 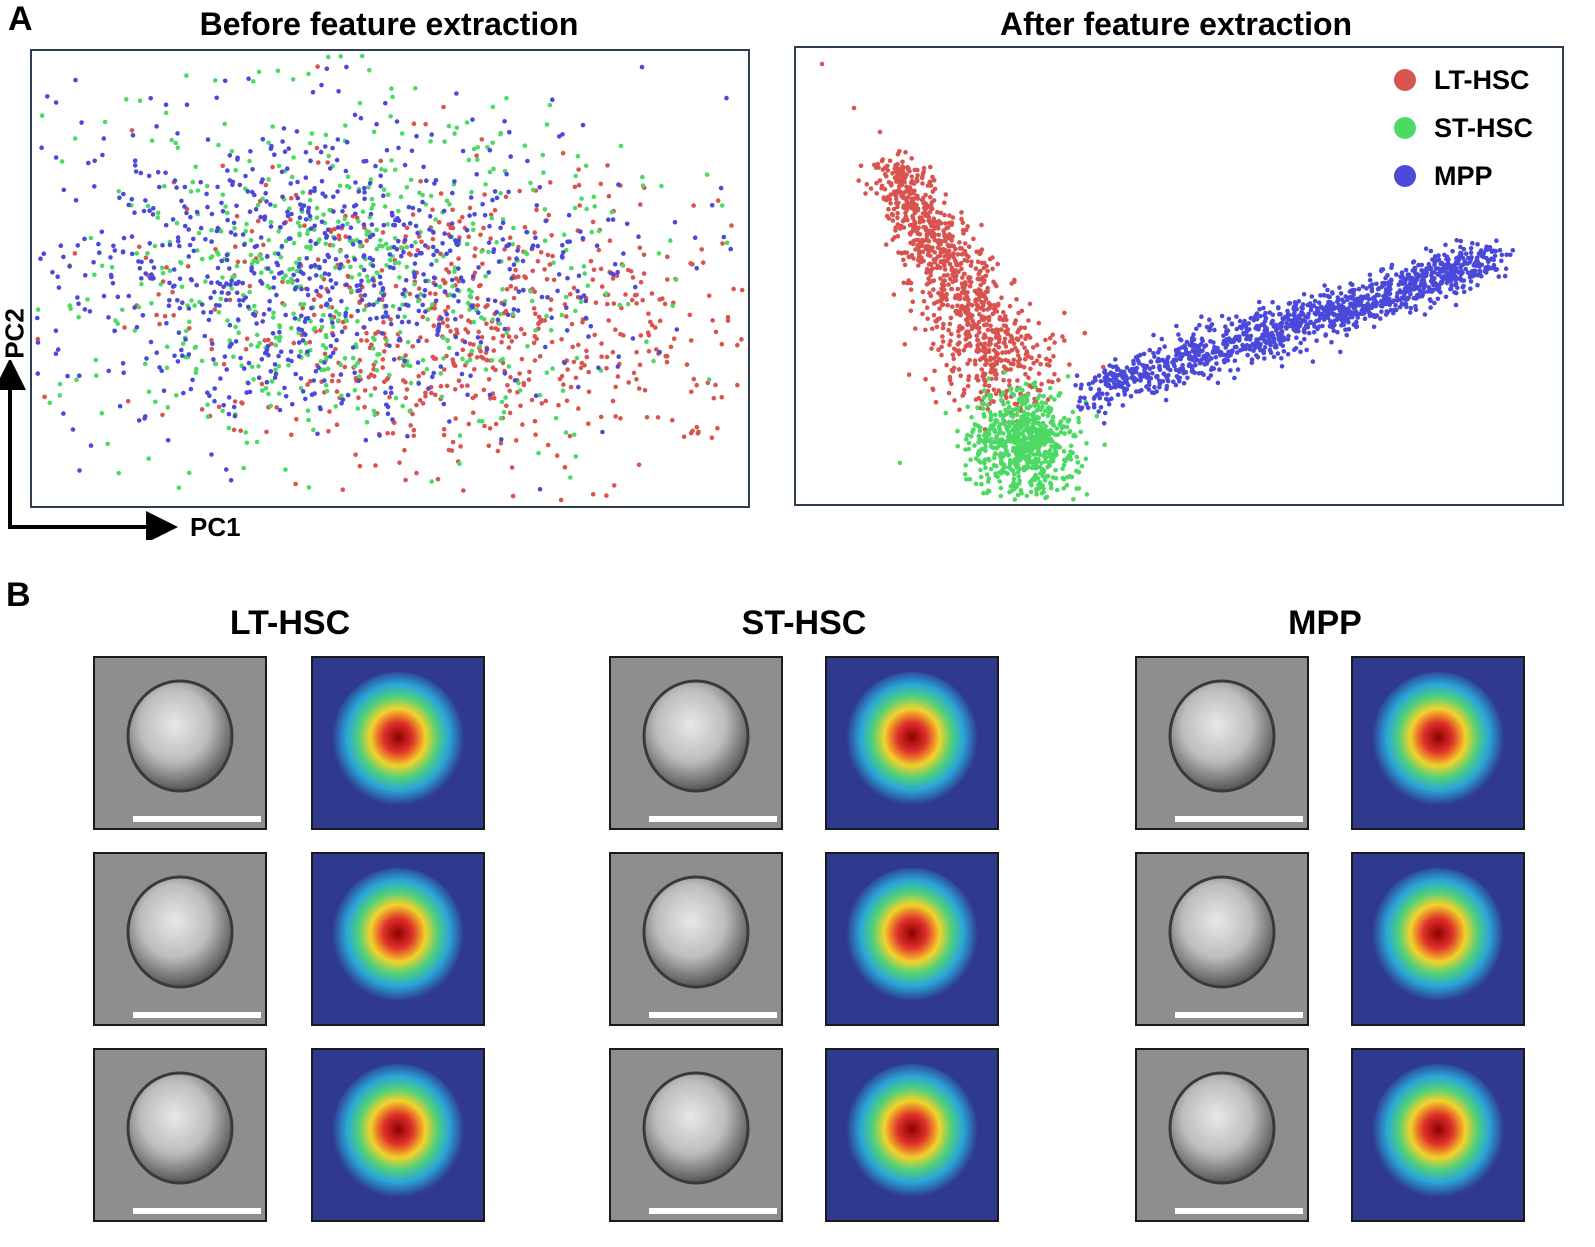 I want to click on before-plot-title: Before feature extraction, so click(x=389, y=24).